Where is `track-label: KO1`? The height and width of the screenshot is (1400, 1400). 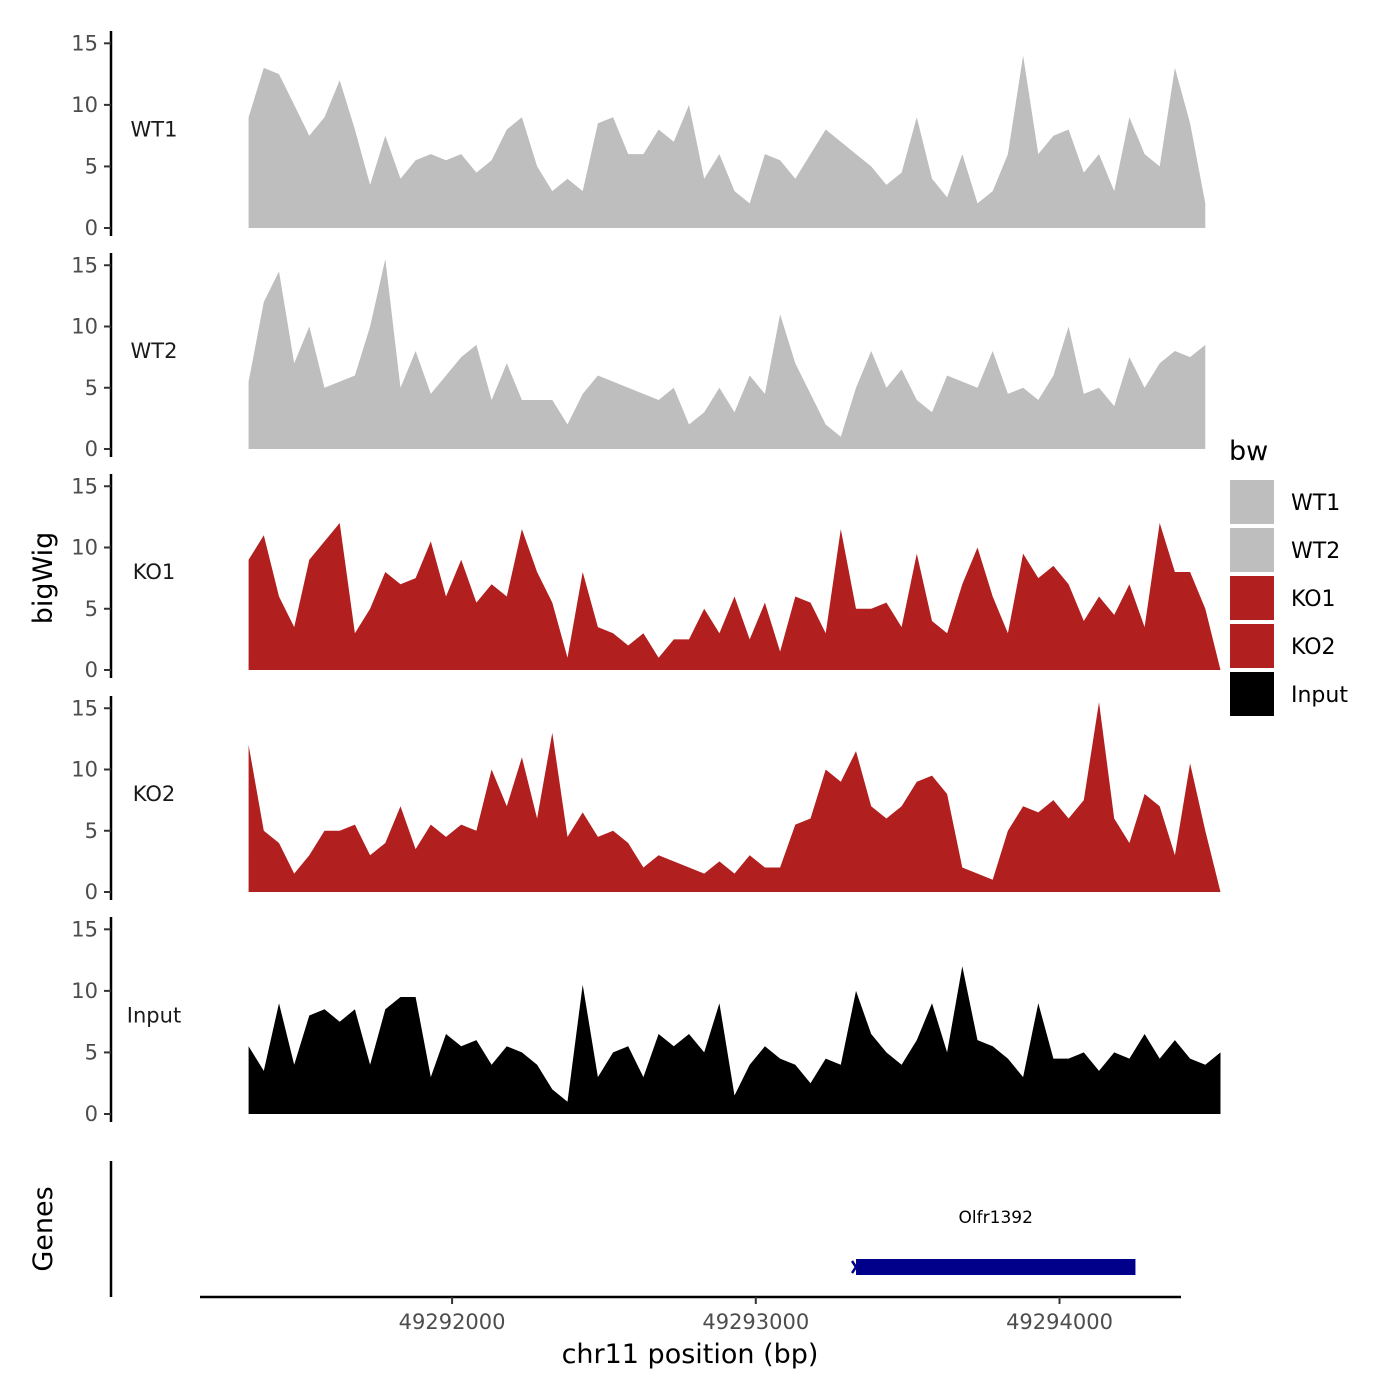 track-label: KO1 is located at coordinates (154, 572).